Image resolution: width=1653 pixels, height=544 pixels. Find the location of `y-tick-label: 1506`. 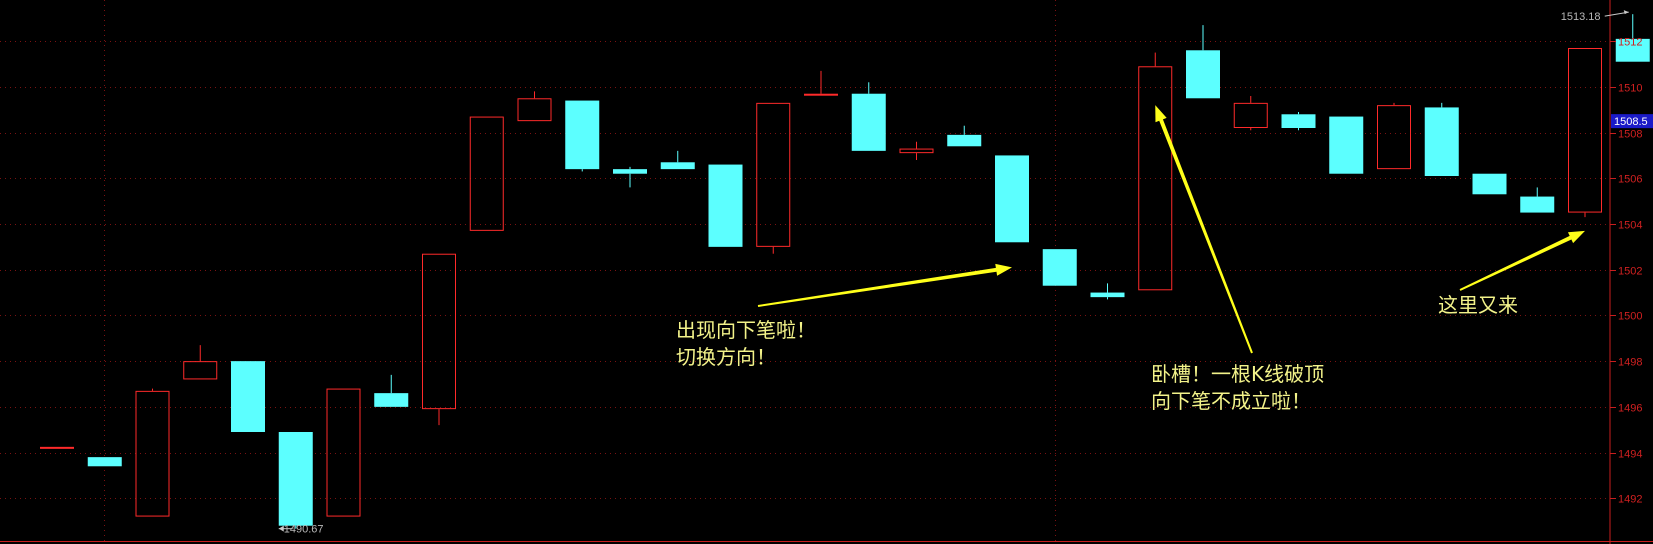

y-tick-label: 1506 is located at coordinates (1630, 180).